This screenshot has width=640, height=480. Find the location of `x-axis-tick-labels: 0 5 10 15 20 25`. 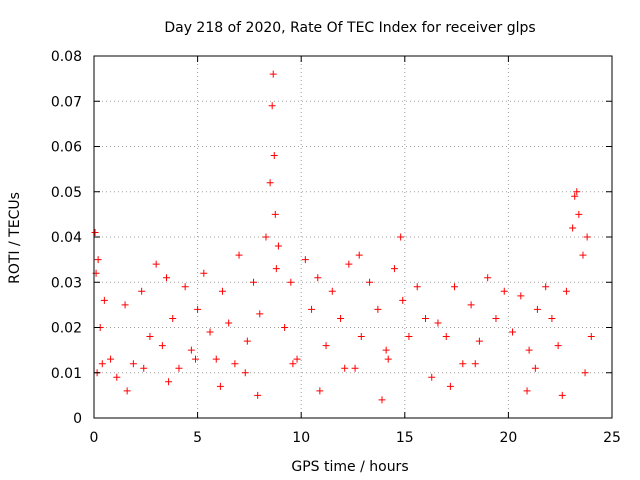

x-axis-tick-labels: 0 5 10 15 20 25 is located at coordinates (355, 438).